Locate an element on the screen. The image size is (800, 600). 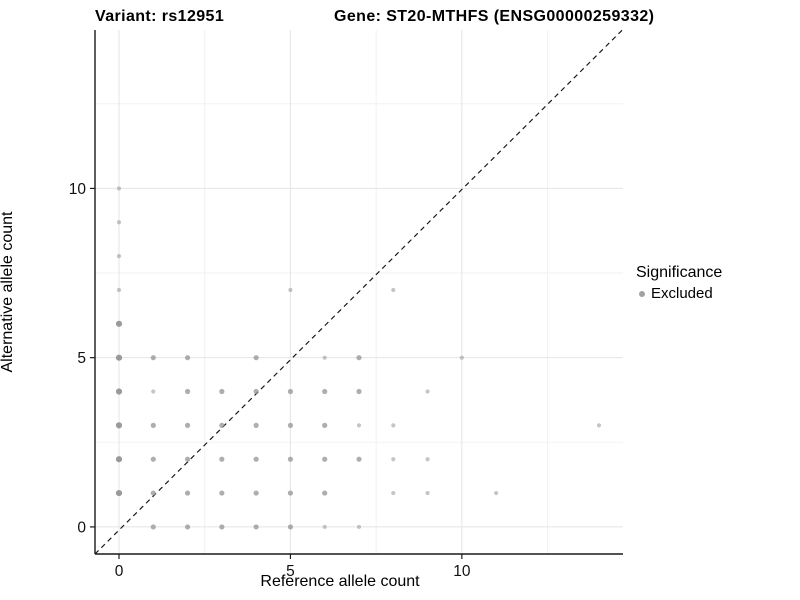
legend: Significance Excluded is located at coordinates (679, 283).